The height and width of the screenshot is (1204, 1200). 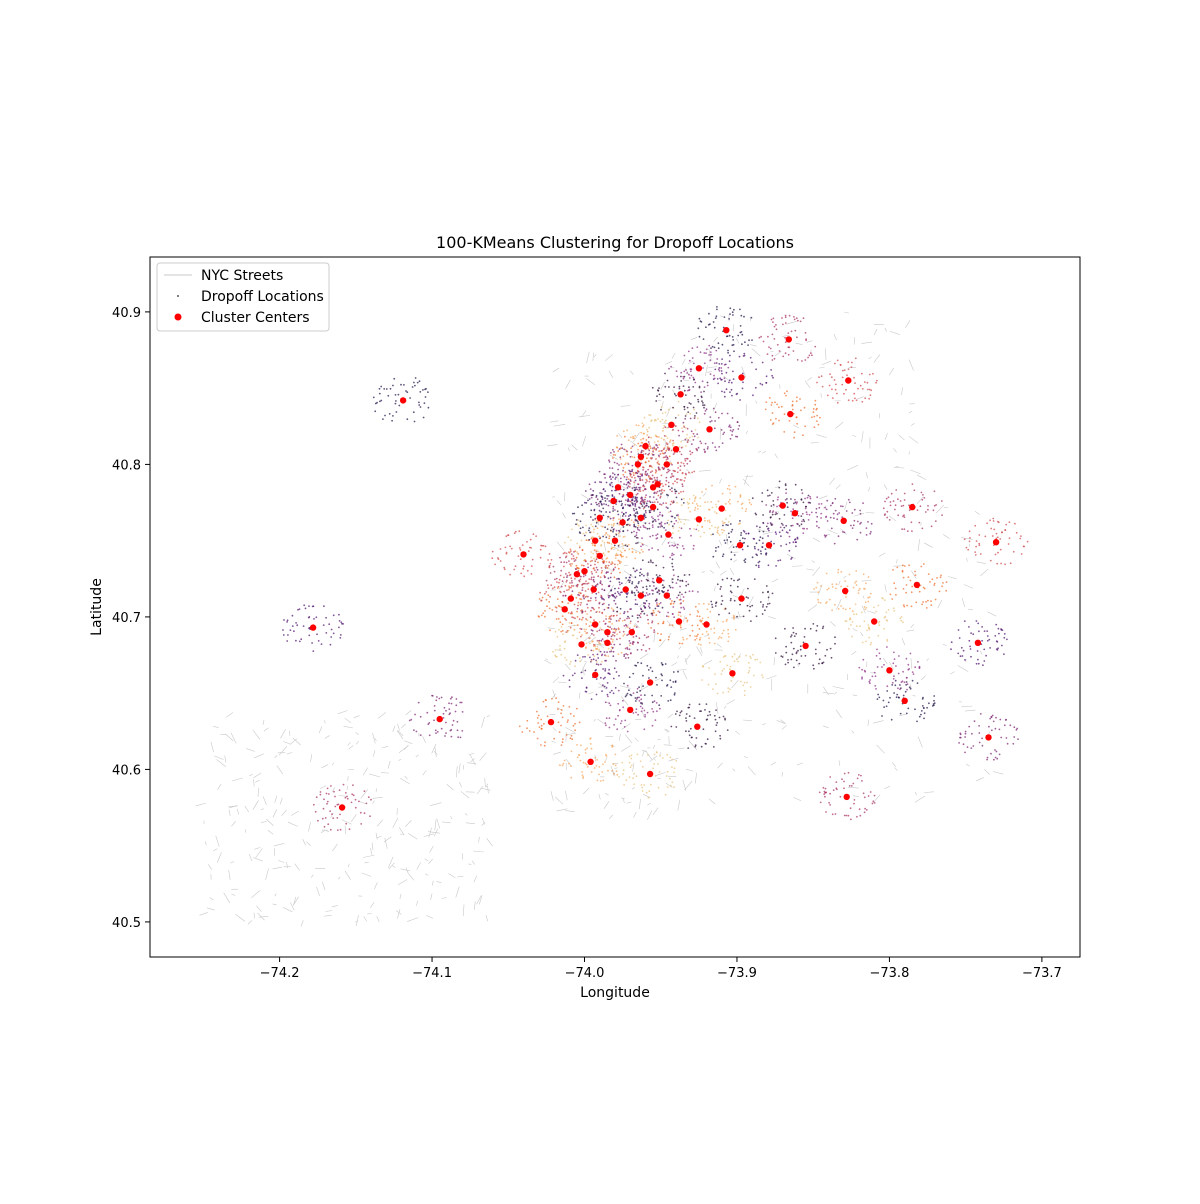 I want to click on legend-streets-label: NYC Streets, so click(x=242, y=276).